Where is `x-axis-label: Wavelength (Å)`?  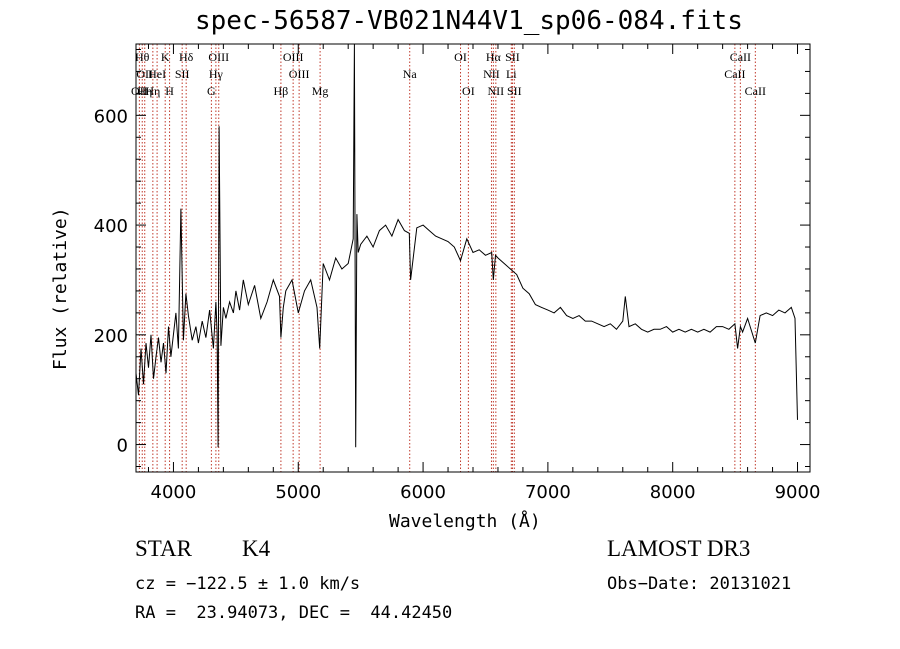 x-axis-label: Wavelength (Å) is located at coordinates (465, 521).